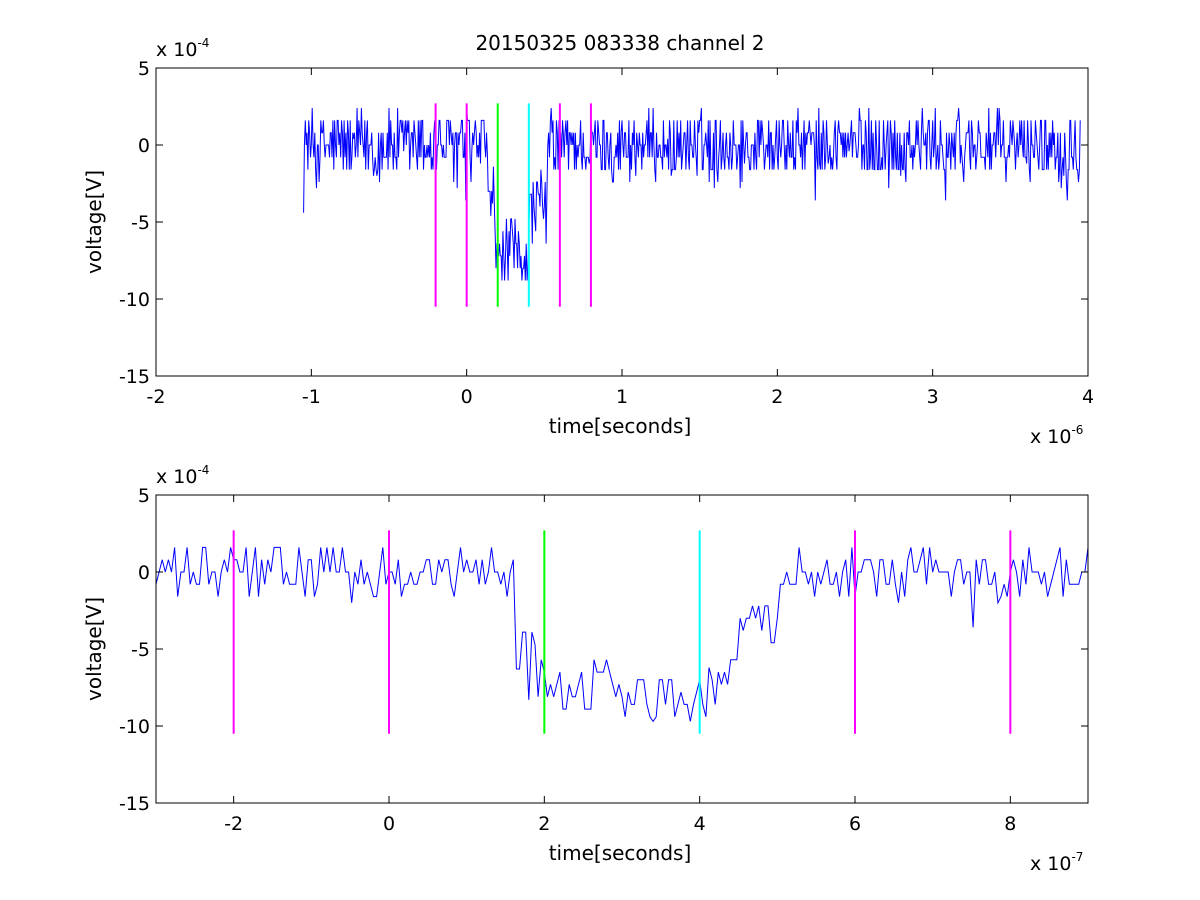 This screenshot has height=900, width=1200. Describe the element at coordinates (467, 397) in the screenshot. I see `top-x-tick-label: 0` at that location.